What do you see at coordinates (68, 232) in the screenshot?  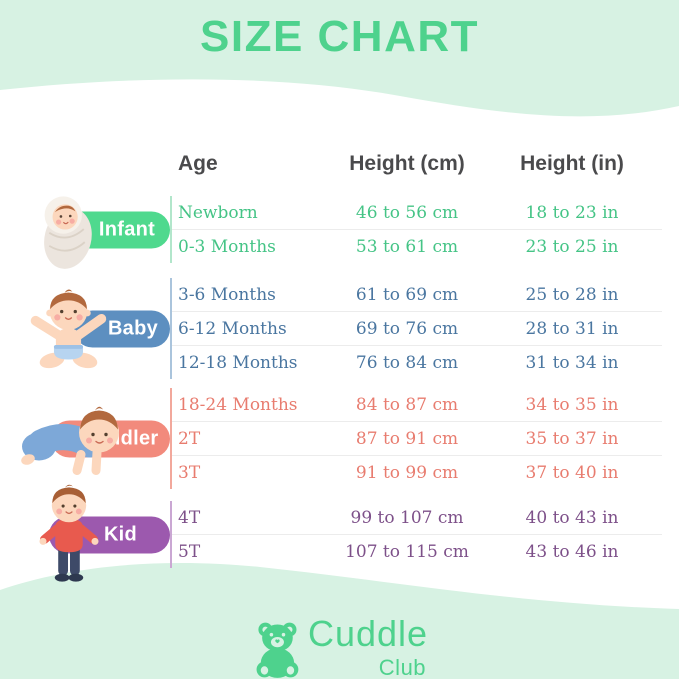 I see `swaddled-infant-illustration` at bounding box center [68, 232].